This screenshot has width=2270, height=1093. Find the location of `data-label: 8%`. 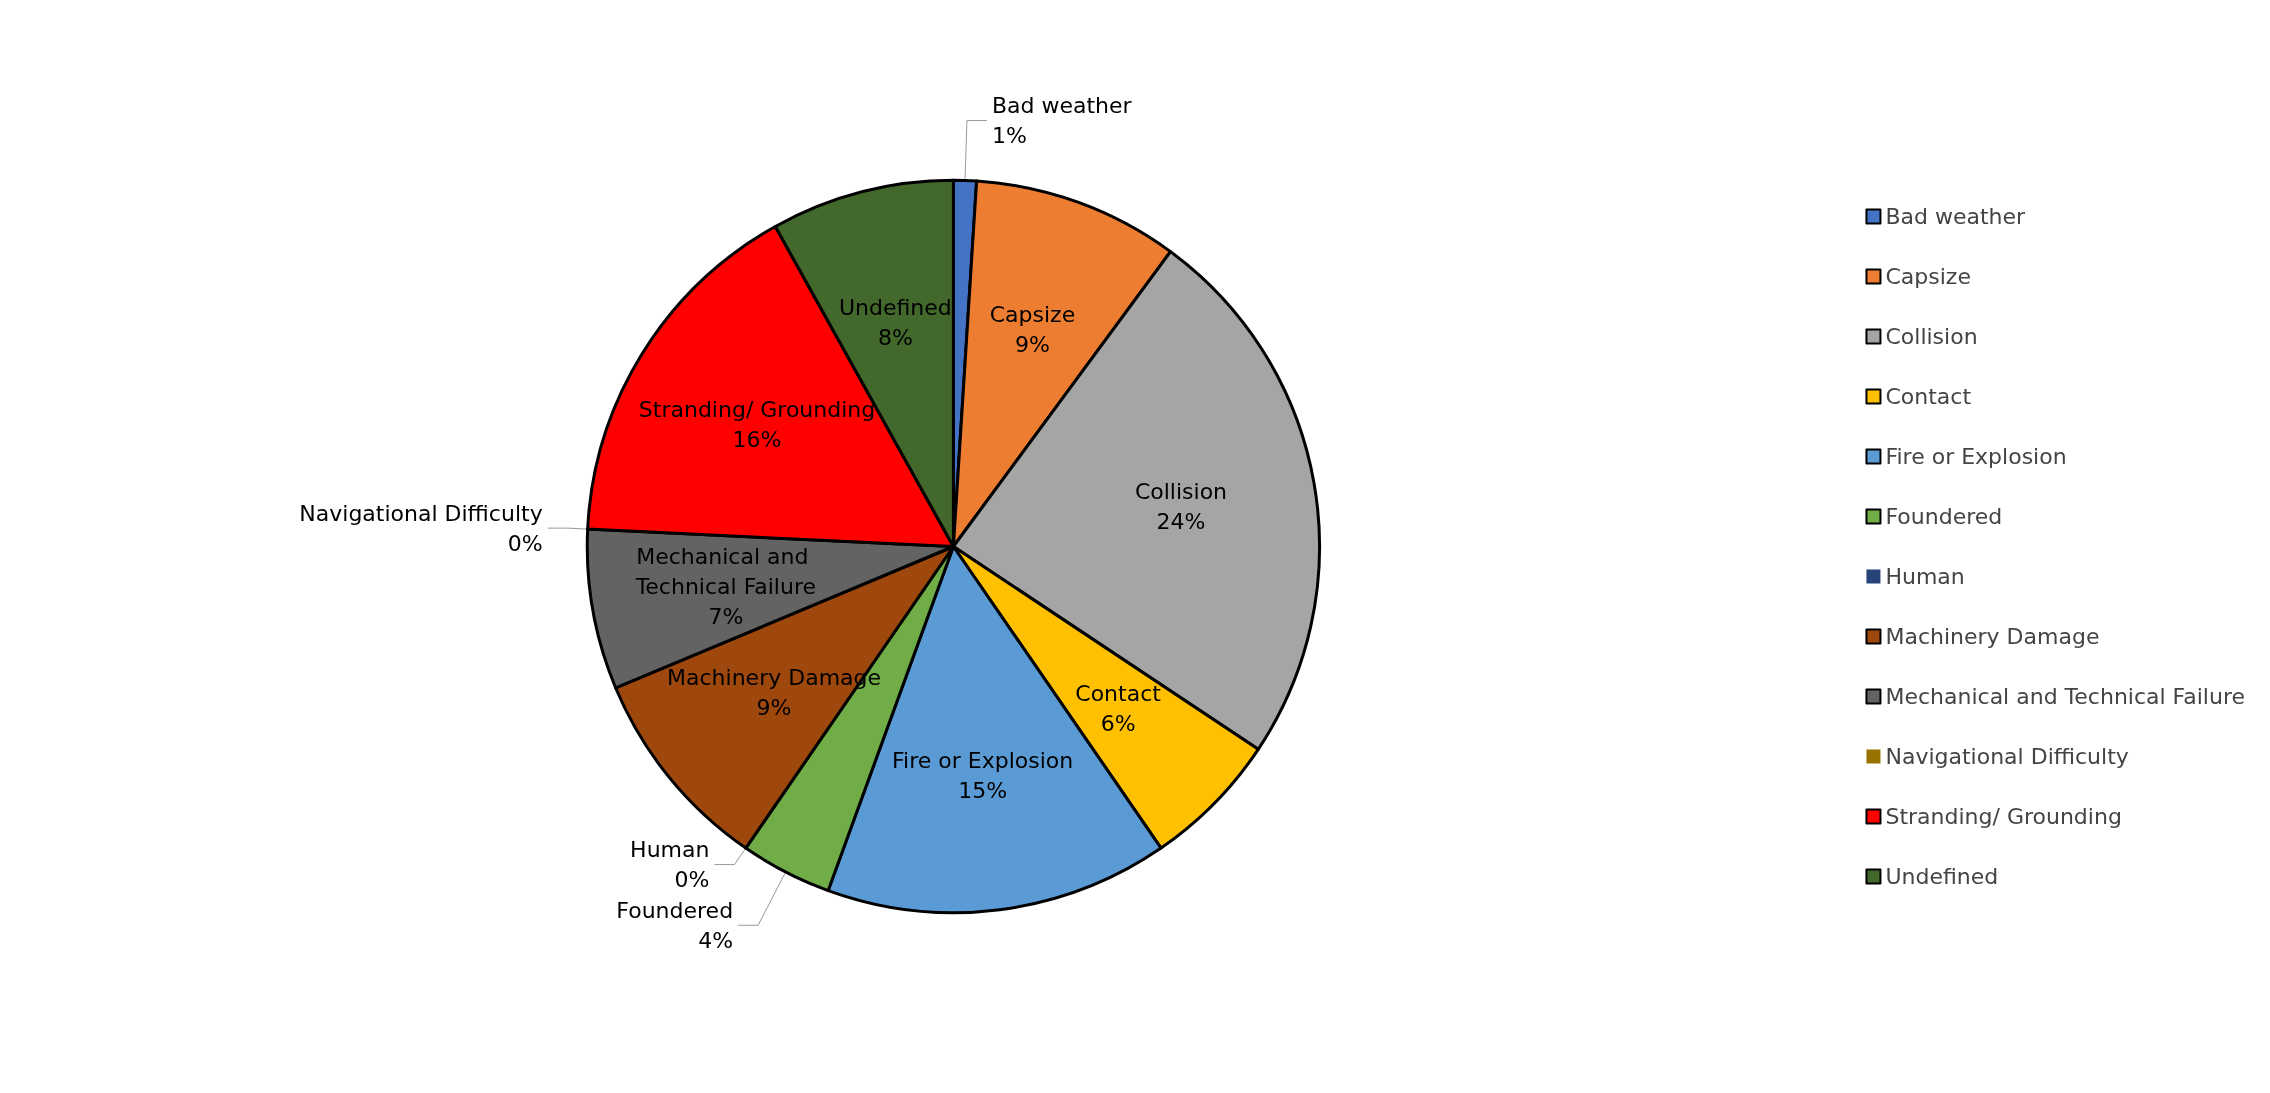

data-label: 8% is located at coordinates (895, 338).